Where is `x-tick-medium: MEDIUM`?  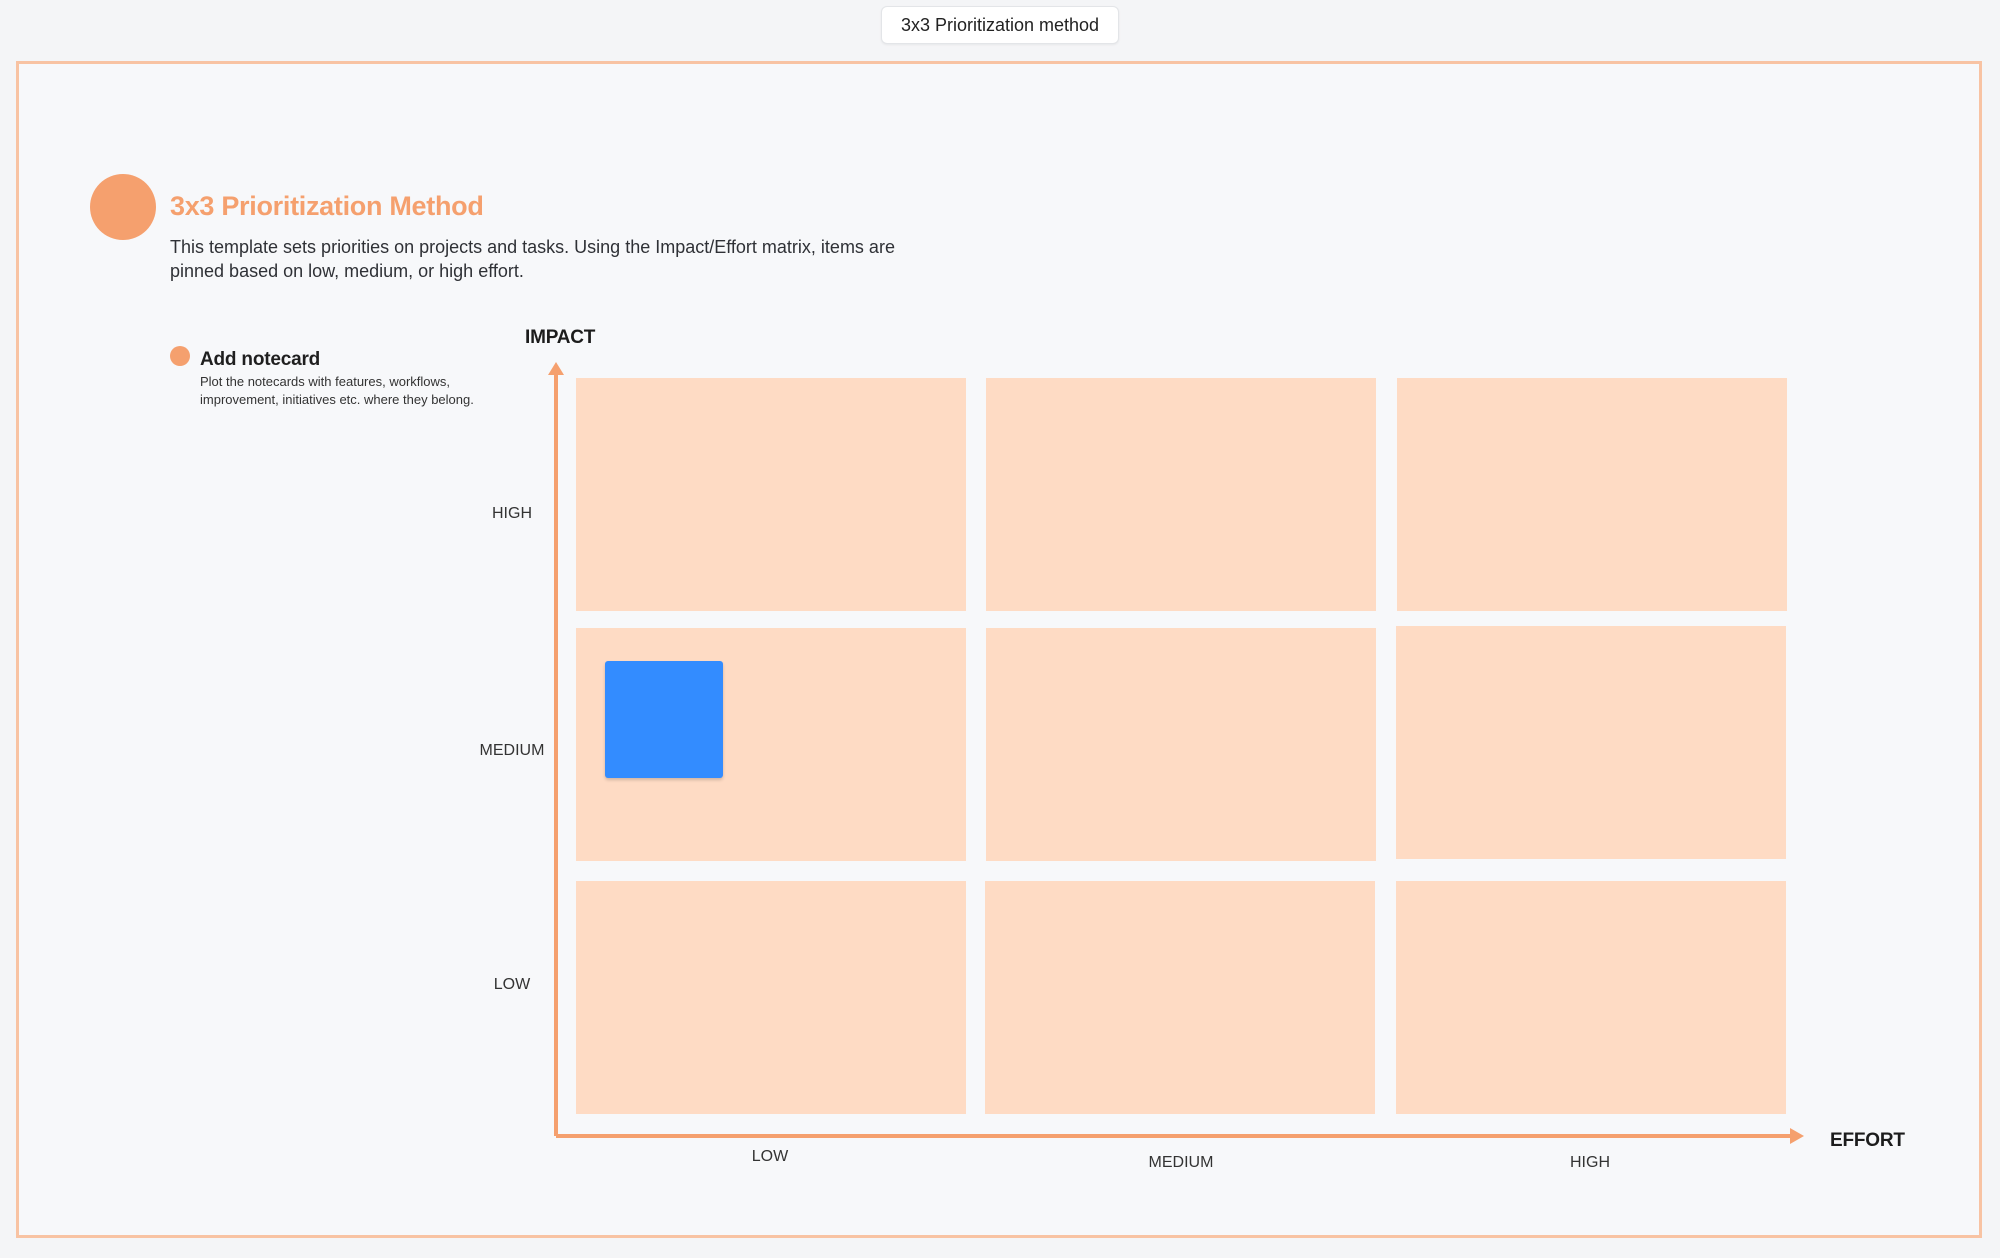
x-tick-medium: MEDIUM is located at coordinates (1181, 1162).